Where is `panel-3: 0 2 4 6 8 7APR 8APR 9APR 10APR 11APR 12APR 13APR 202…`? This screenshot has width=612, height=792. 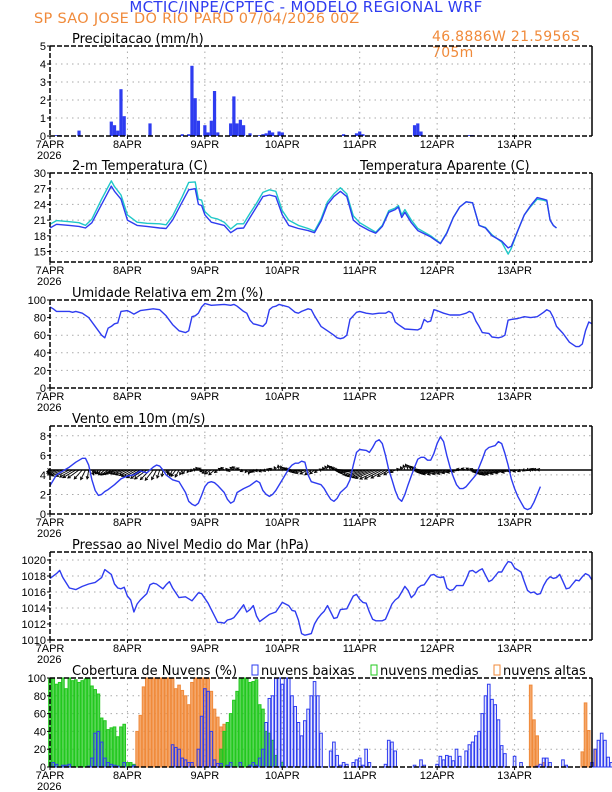
panel-3: 0 2 4 6 8 7APR 8APR 9APR 10APR 11APR 12APR 13APR 202… is located at coordinates (314, 476).